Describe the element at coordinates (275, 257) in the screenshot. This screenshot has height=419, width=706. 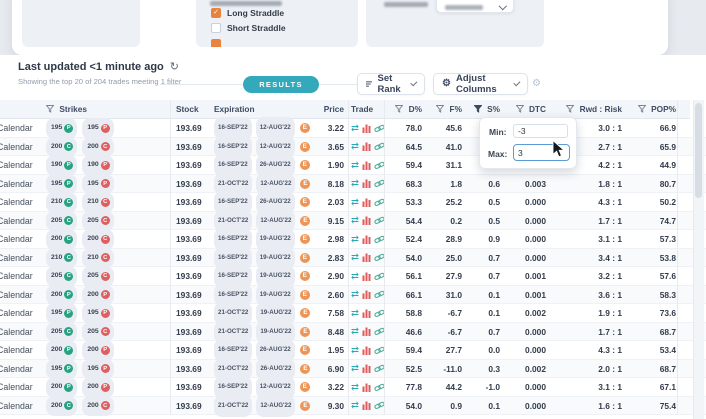
I see `near-expiration-pill: 19-AUG'22` at that location.